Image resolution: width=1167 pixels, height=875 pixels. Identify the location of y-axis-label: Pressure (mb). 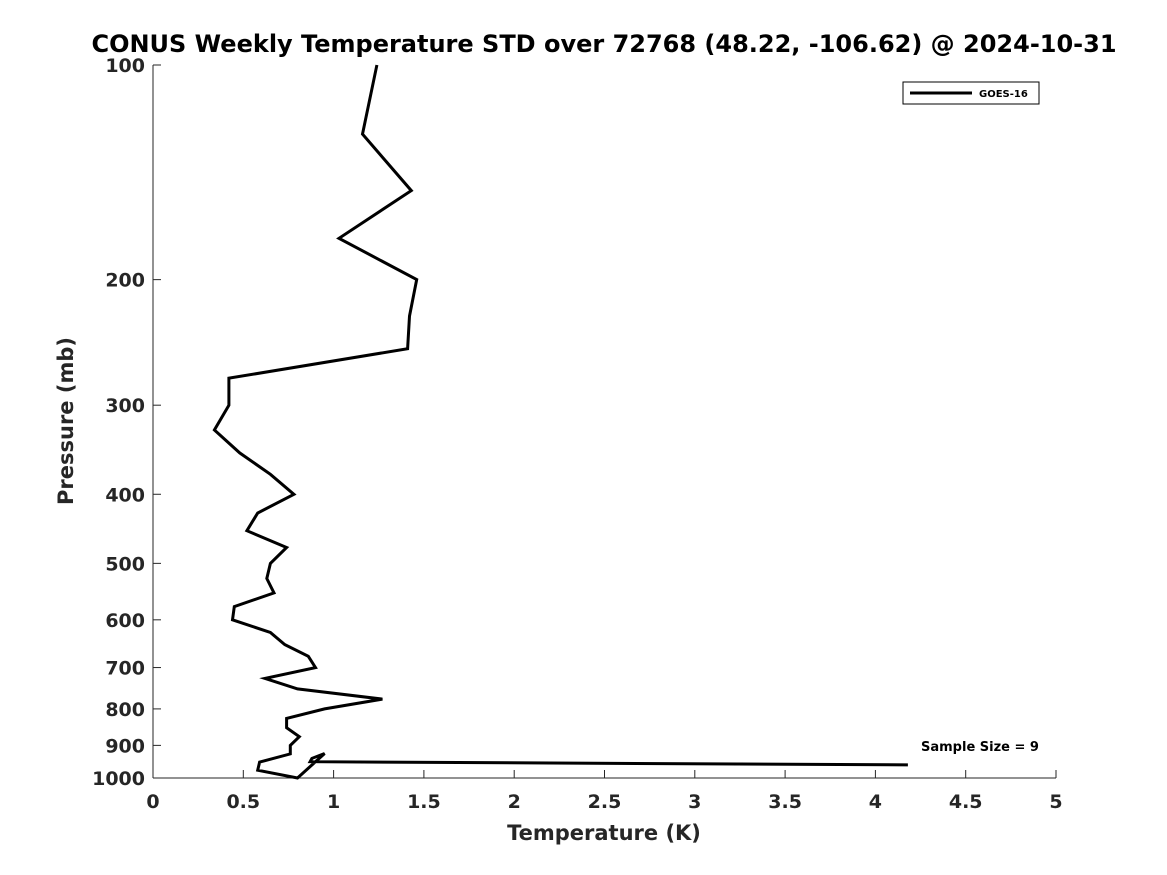
(66, 421).